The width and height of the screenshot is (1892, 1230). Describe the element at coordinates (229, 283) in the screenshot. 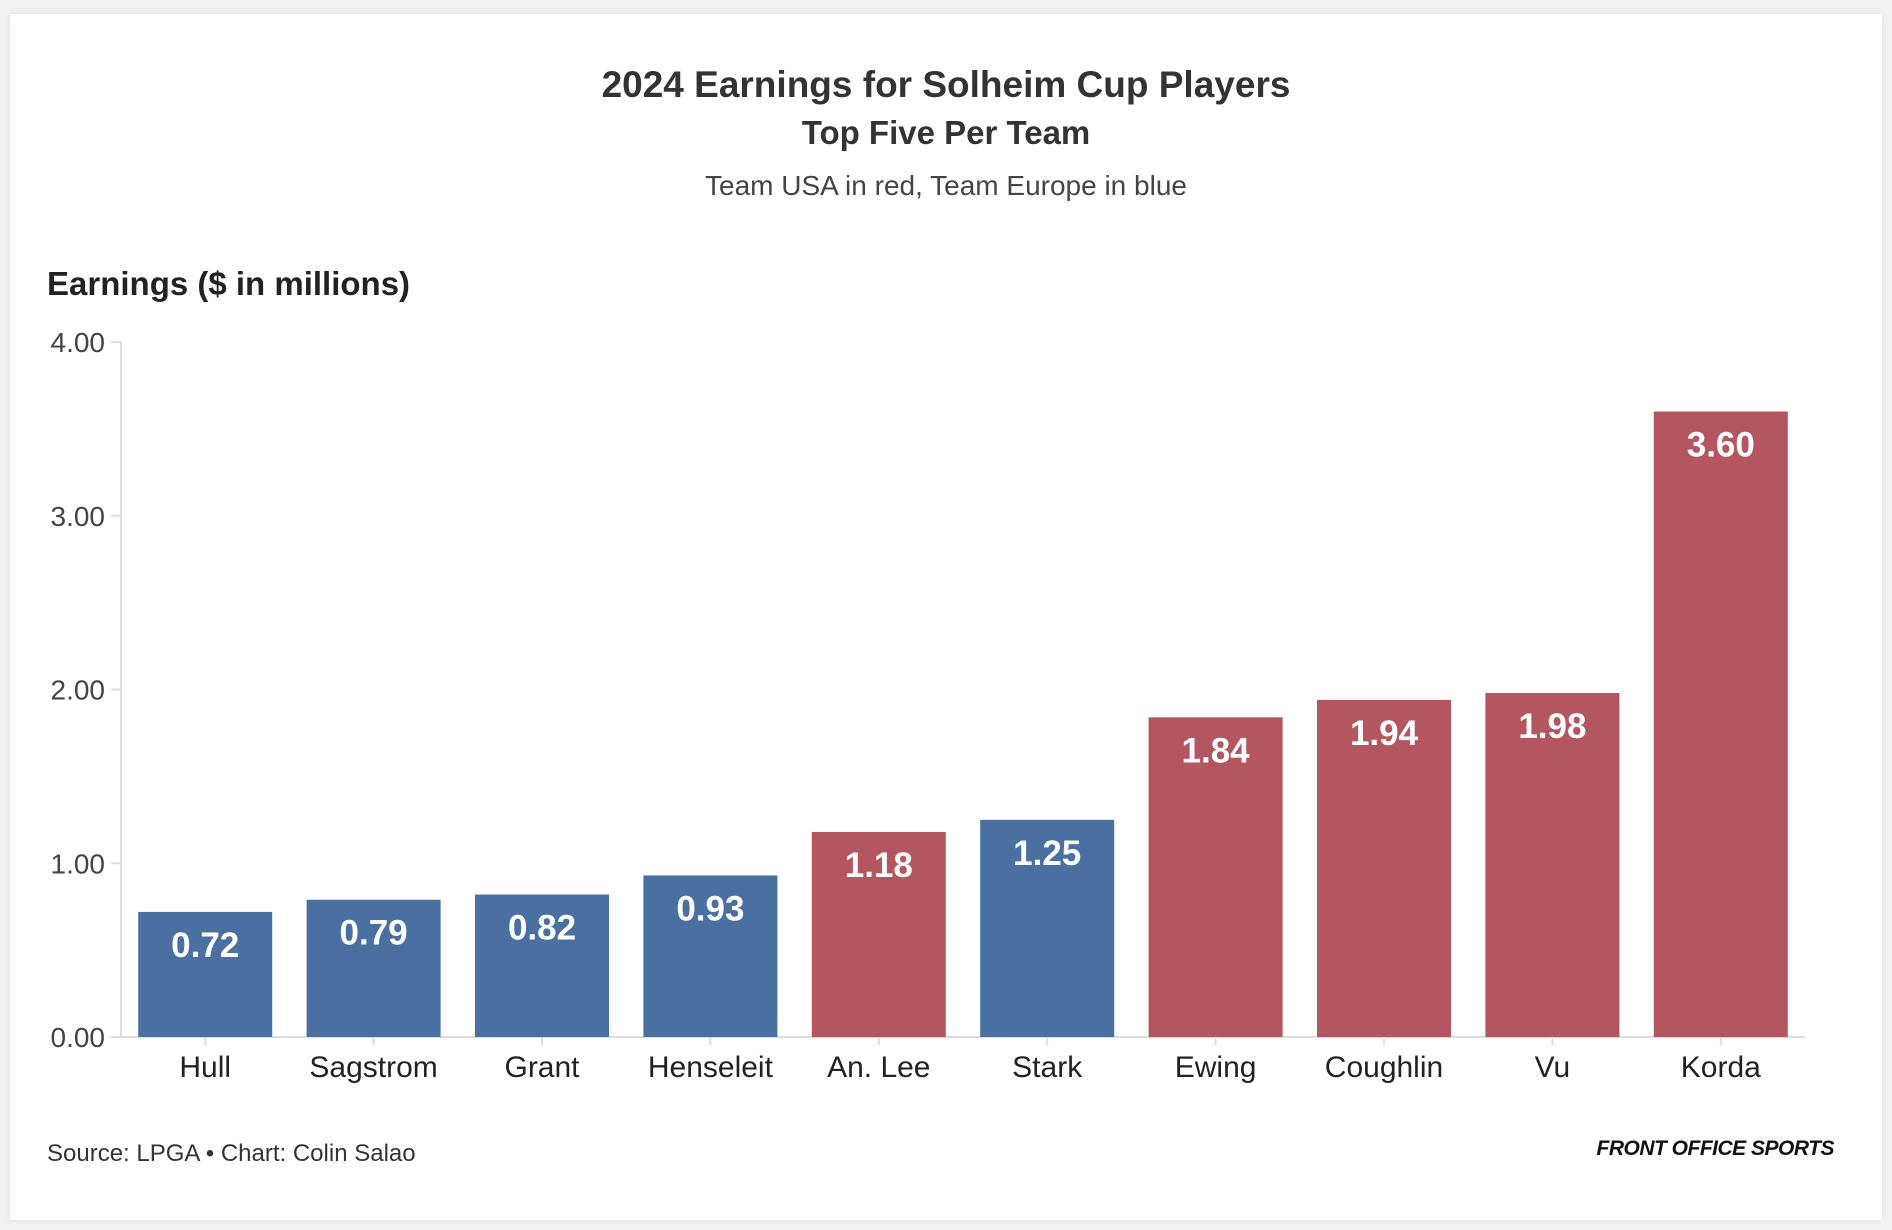

I see `y-axis-label: Earnings ($ in millions)` at that location.